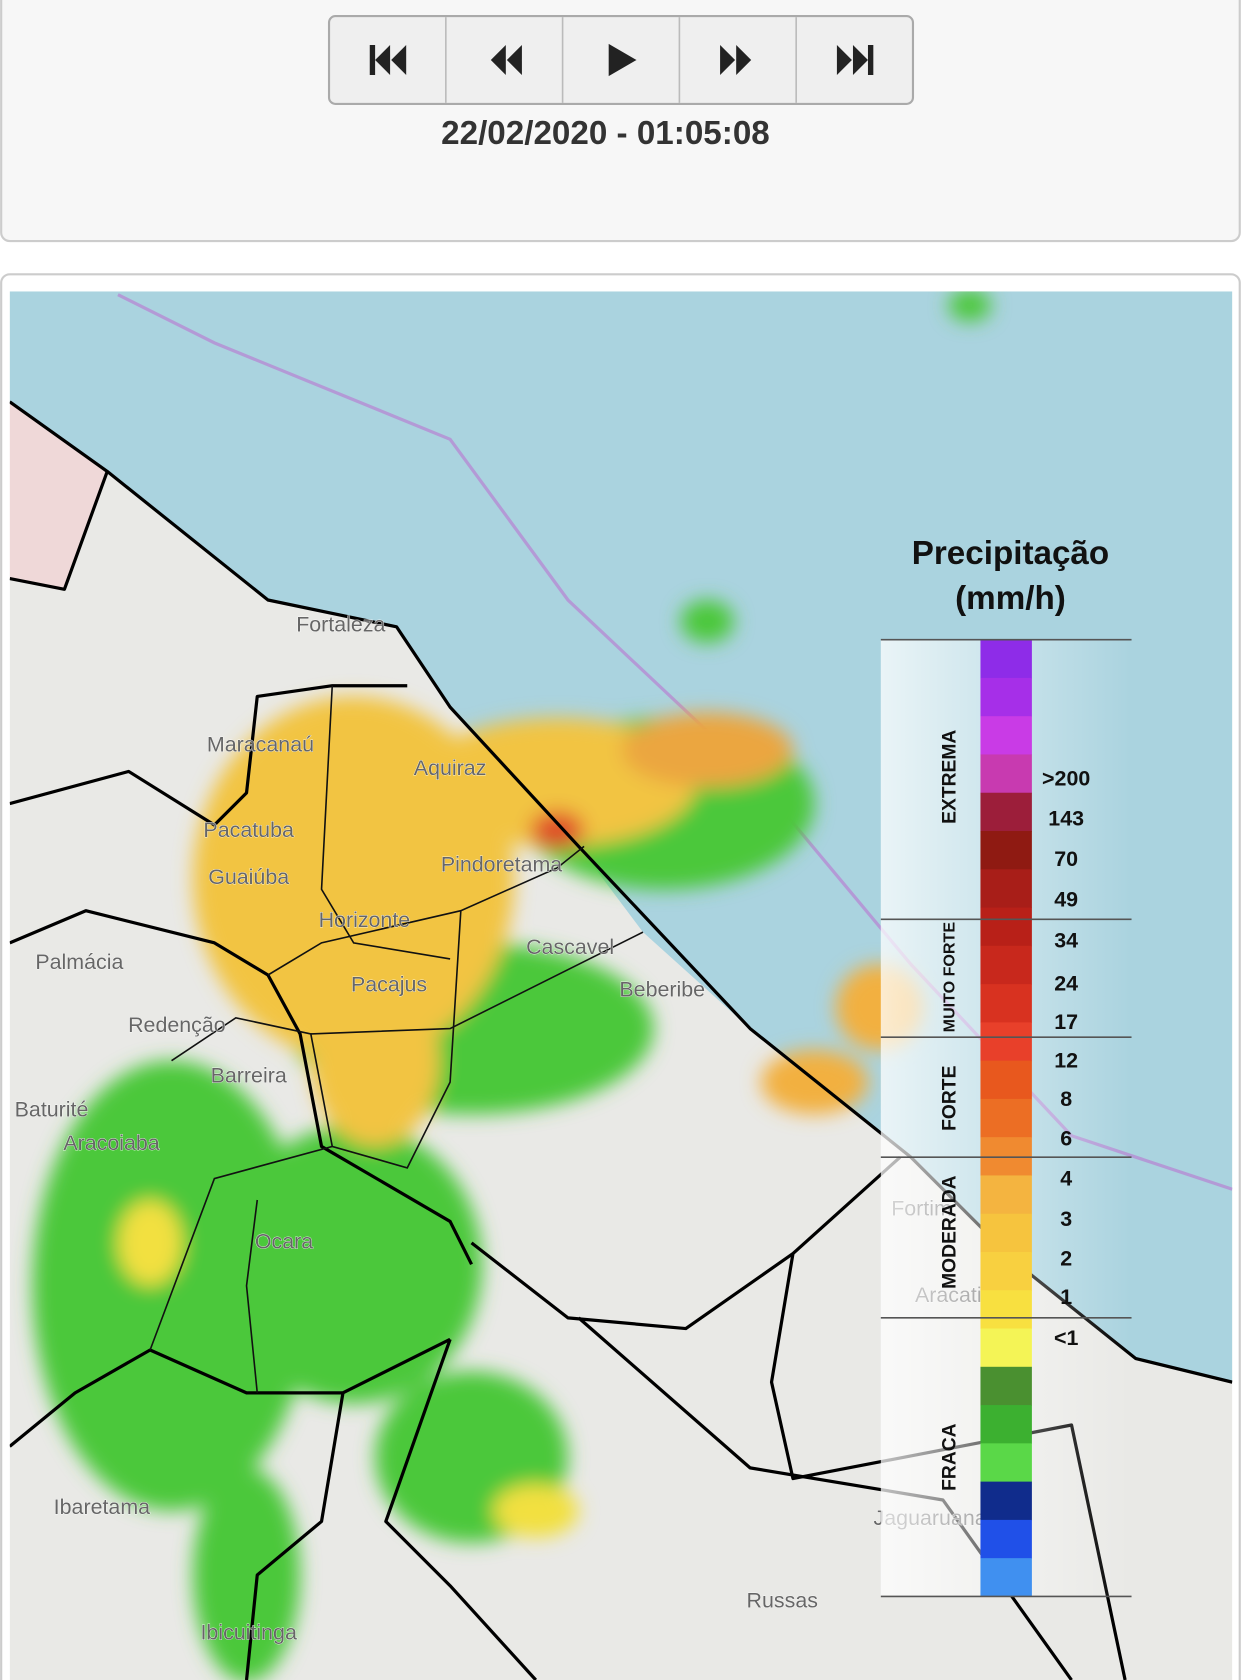 This screenshot has width=1242, height=1680. What do you see at coordinates (1066, 900) in the screenshot?
I see `legend-level: 49` at bounding box center [1066, 900].